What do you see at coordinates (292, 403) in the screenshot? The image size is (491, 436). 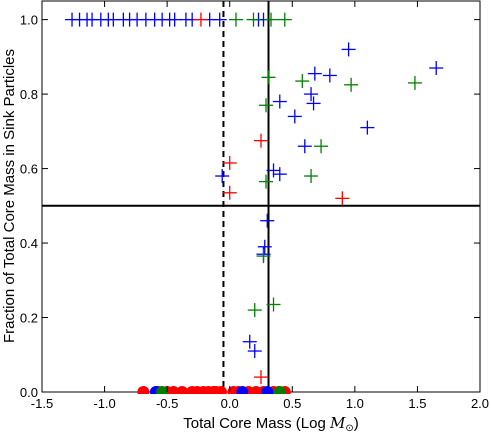 I see `x-tick-label: 0.5` at bounding box center [292, 403].